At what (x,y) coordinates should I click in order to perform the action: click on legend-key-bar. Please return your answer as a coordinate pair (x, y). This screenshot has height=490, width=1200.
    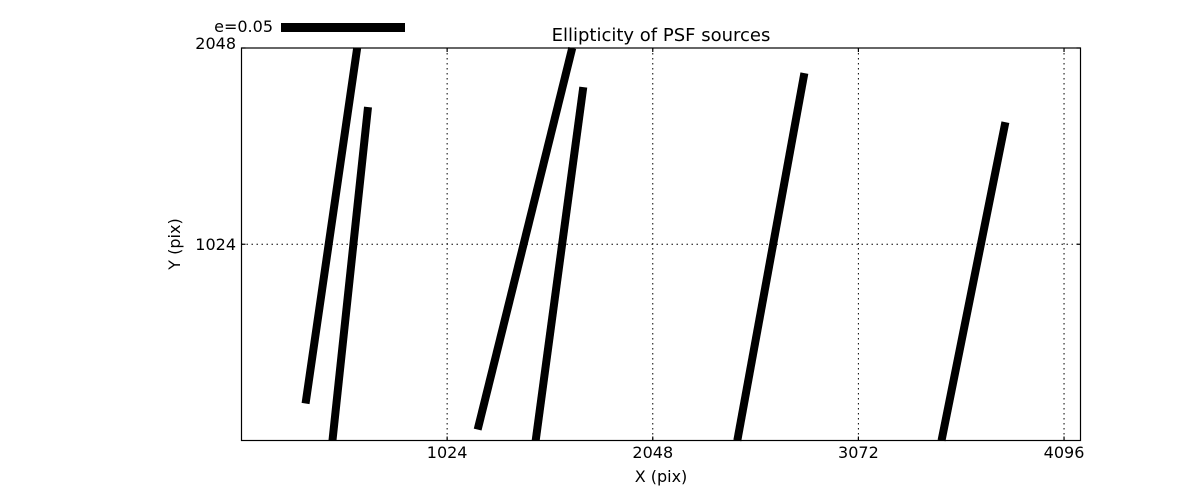
    Looking at the image, I should click on (343, 27).